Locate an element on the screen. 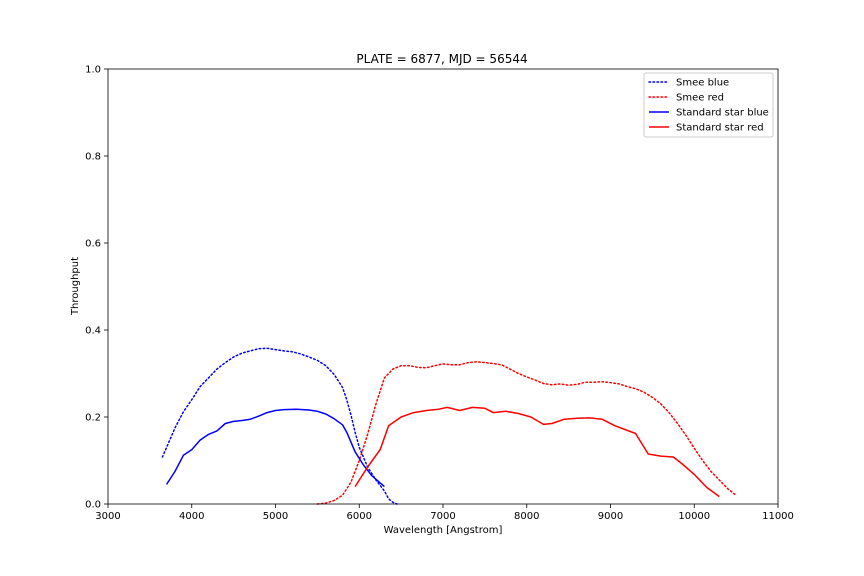 Image resolution: width=864 pixels, height=576 pixels. series-line-smee-blue is located at coordinates (279, 426).